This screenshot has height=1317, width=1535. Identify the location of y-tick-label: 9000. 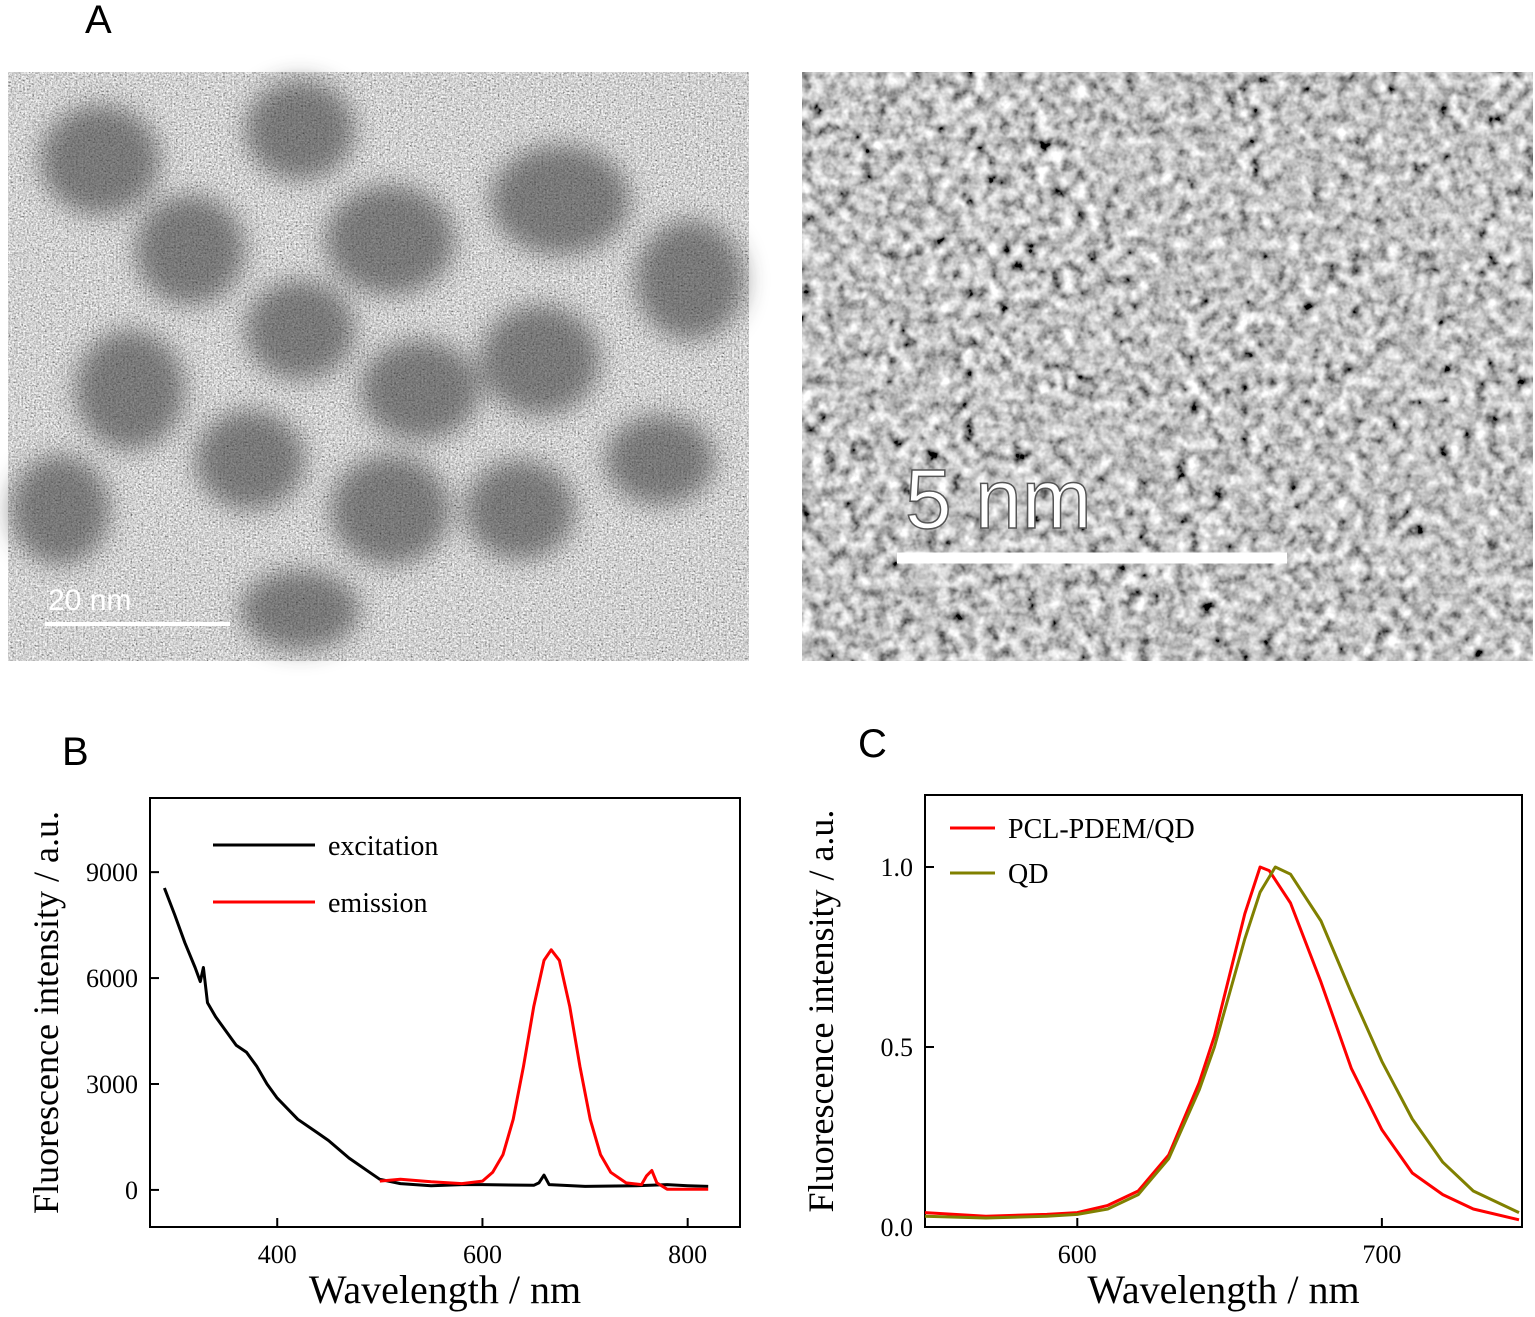
(112, 872).